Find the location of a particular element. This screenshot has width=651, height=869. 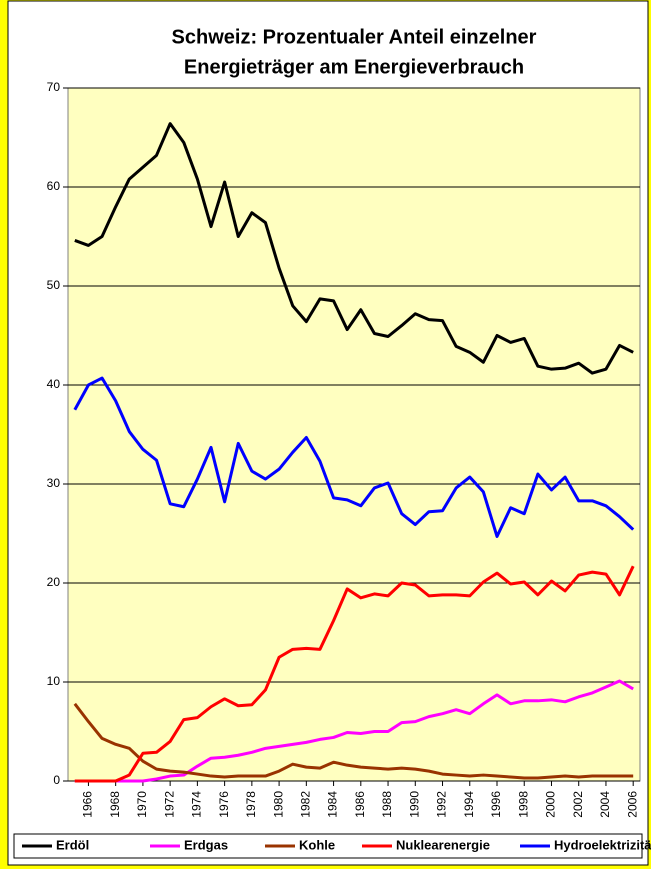

x-tick-label: 2006 is located at coordinates (632, 804).